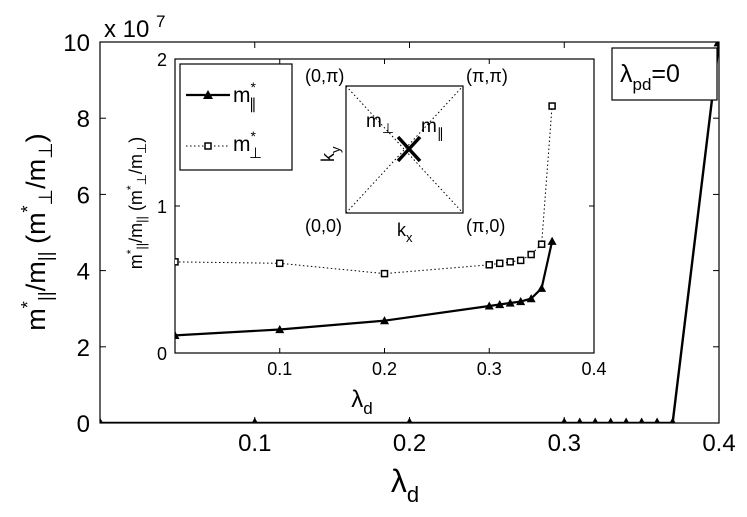  Describe the element at coordinates (409, 149) in the screenshot. I see `cross-marker` at that location.